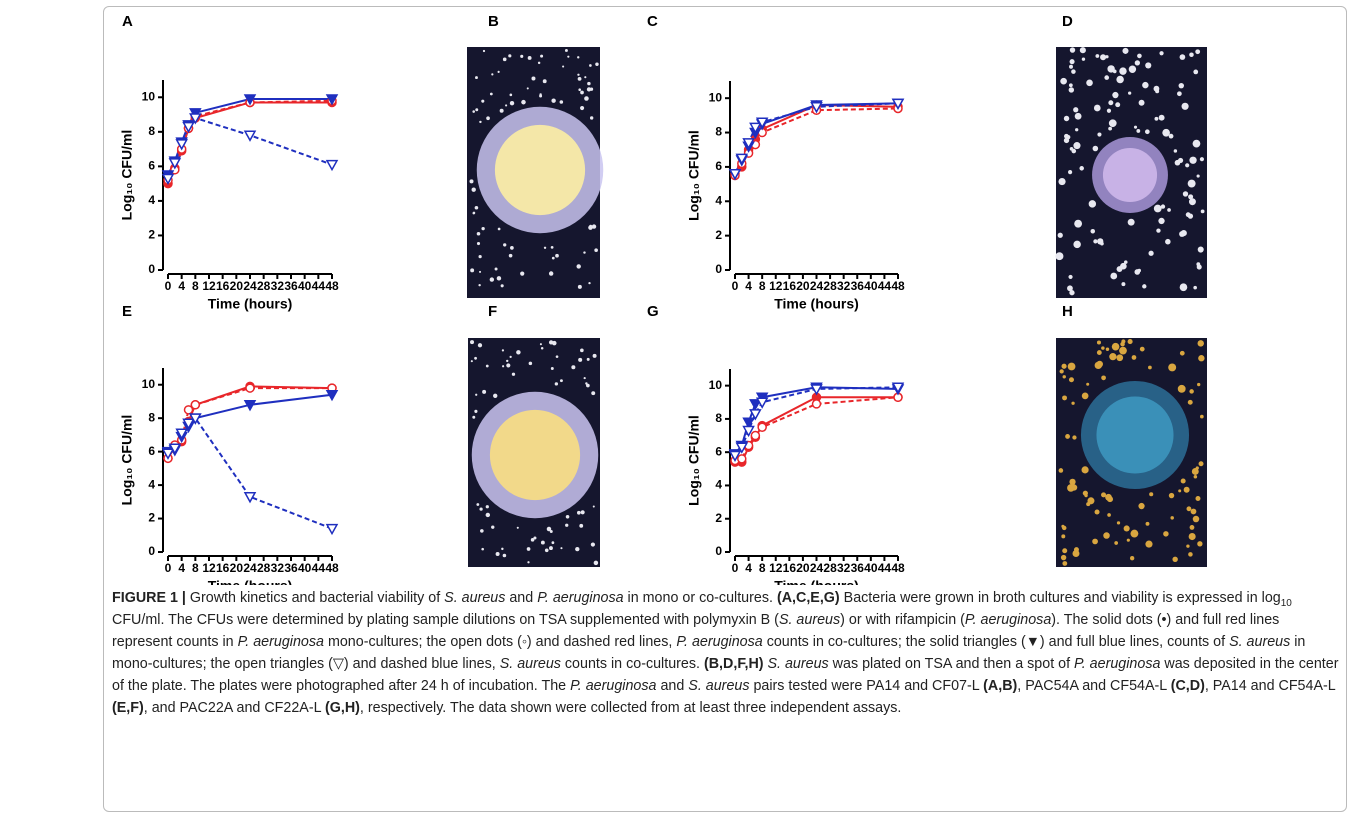 This screenshot has width=1357, height=820. Describe the element at coordinates (809, 620) in the screenshot. I see `caption-text: S. aureus` at that location.